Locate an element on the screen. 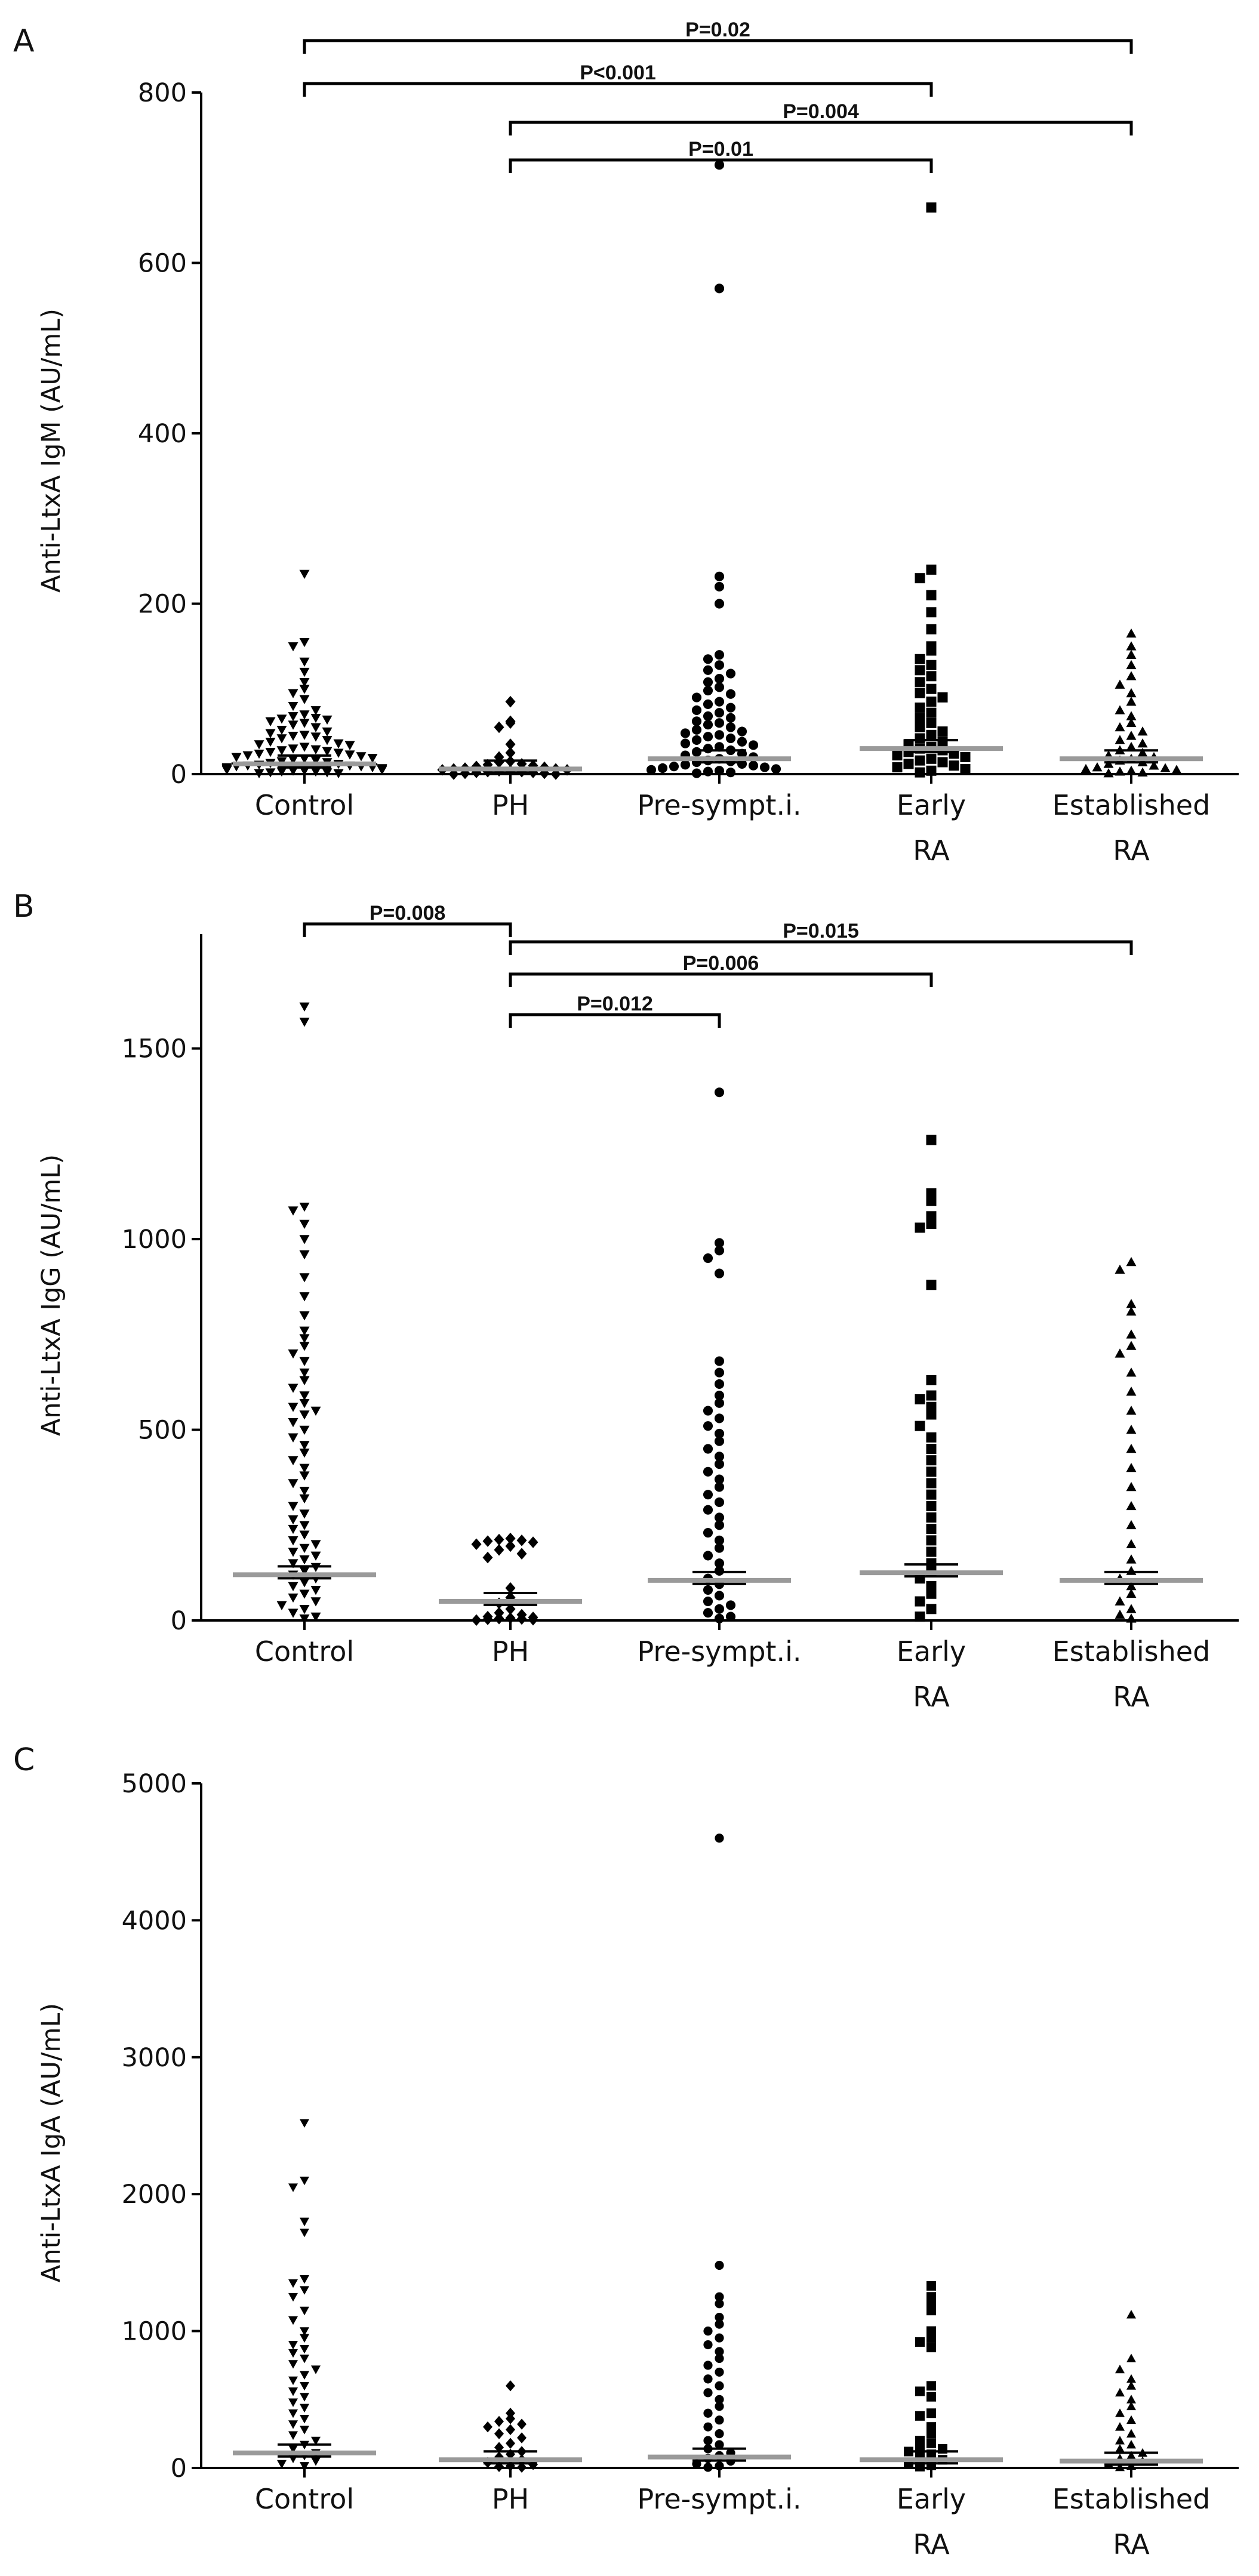 This screenshot has height=2576, width=1259. significance-label: P=0.02 is located at coordinates (717, 30).